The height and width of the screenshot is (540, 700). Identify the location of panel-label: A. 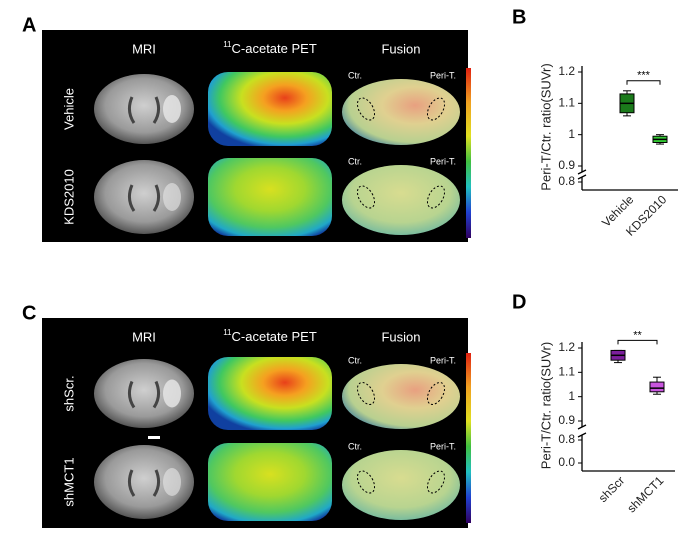
(29, 25).